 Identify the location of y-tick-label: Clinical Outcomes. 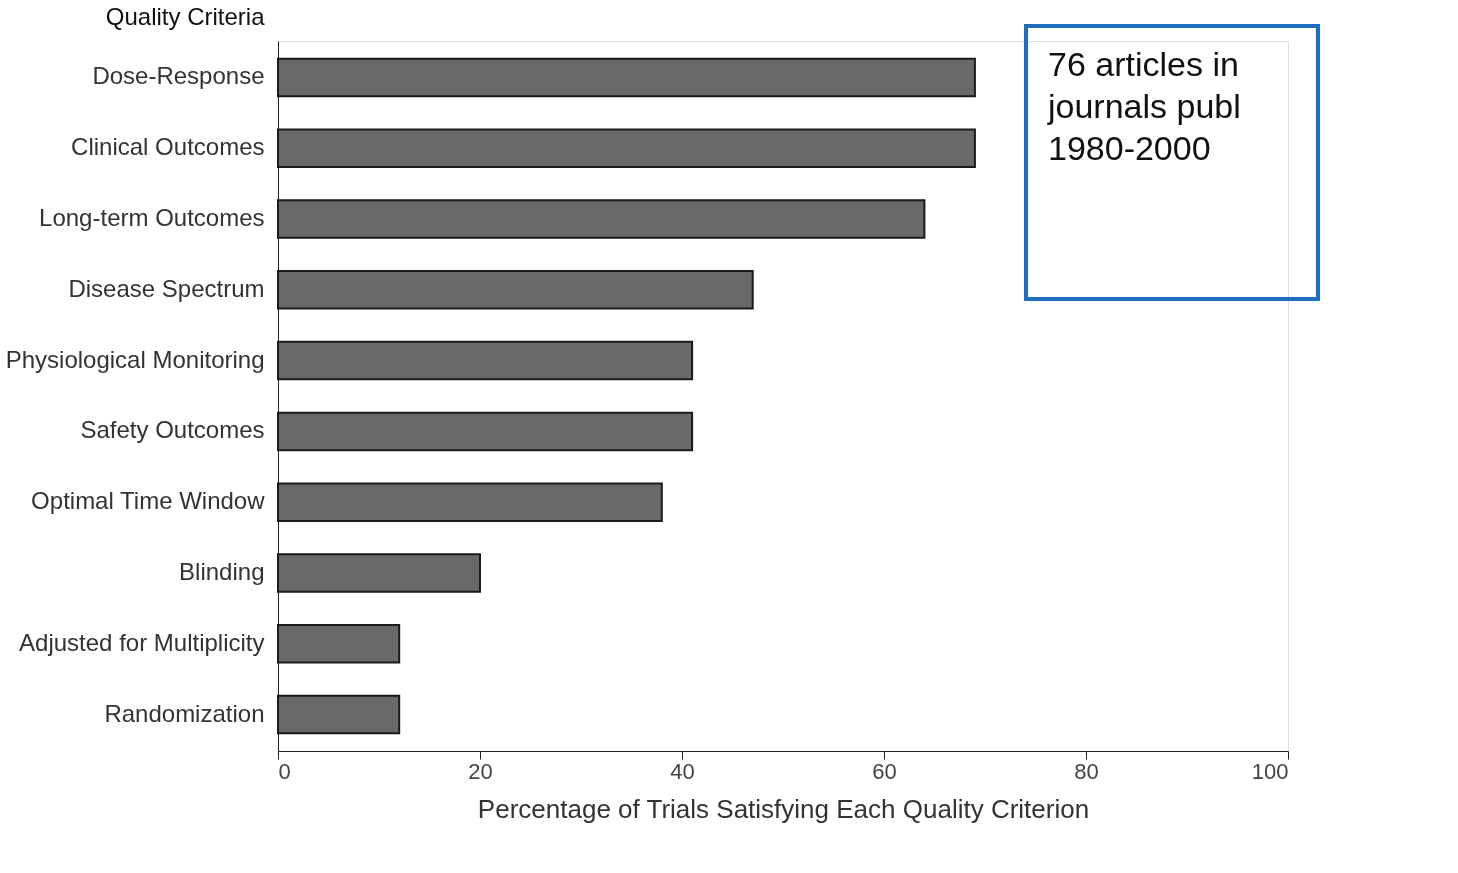
(168, 147).